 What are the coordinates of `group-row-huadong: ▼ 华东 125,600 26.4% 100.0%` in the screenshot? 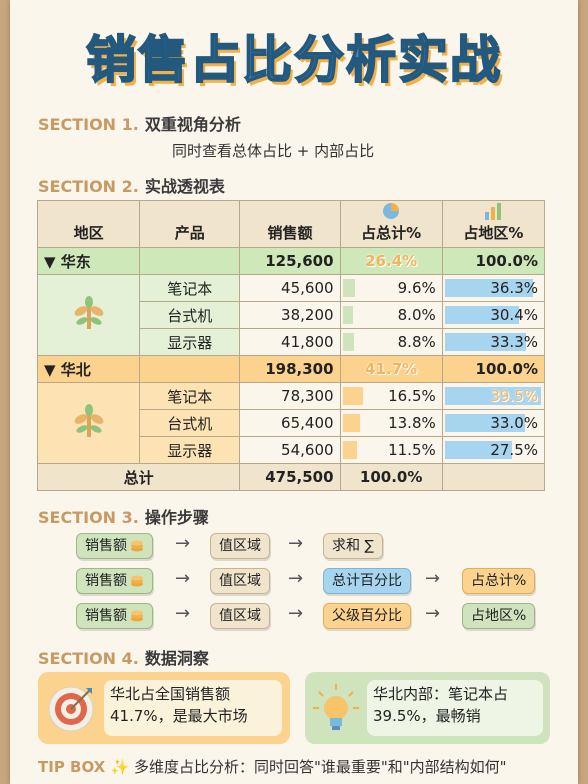 It's located at (291, 261).